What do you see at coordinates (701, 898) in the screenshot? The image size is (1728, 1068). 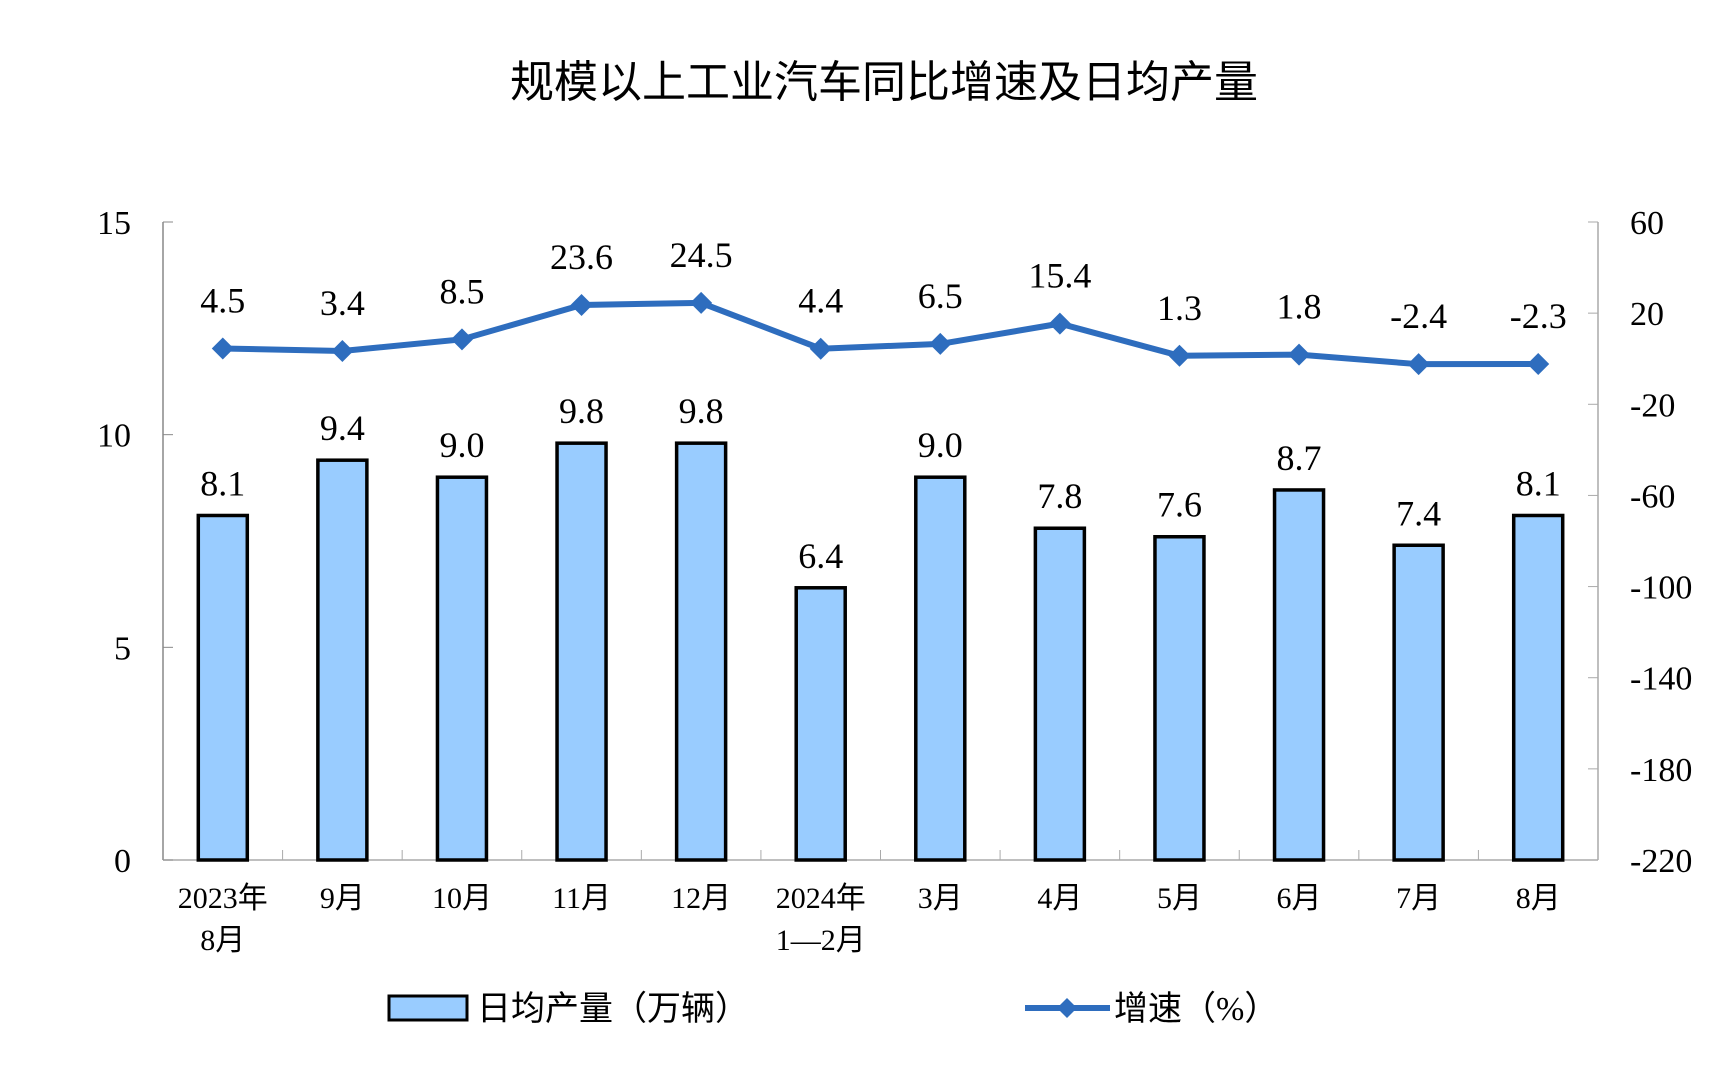 I see `x-tick-label: 12月` at bounding box center [701, 898].